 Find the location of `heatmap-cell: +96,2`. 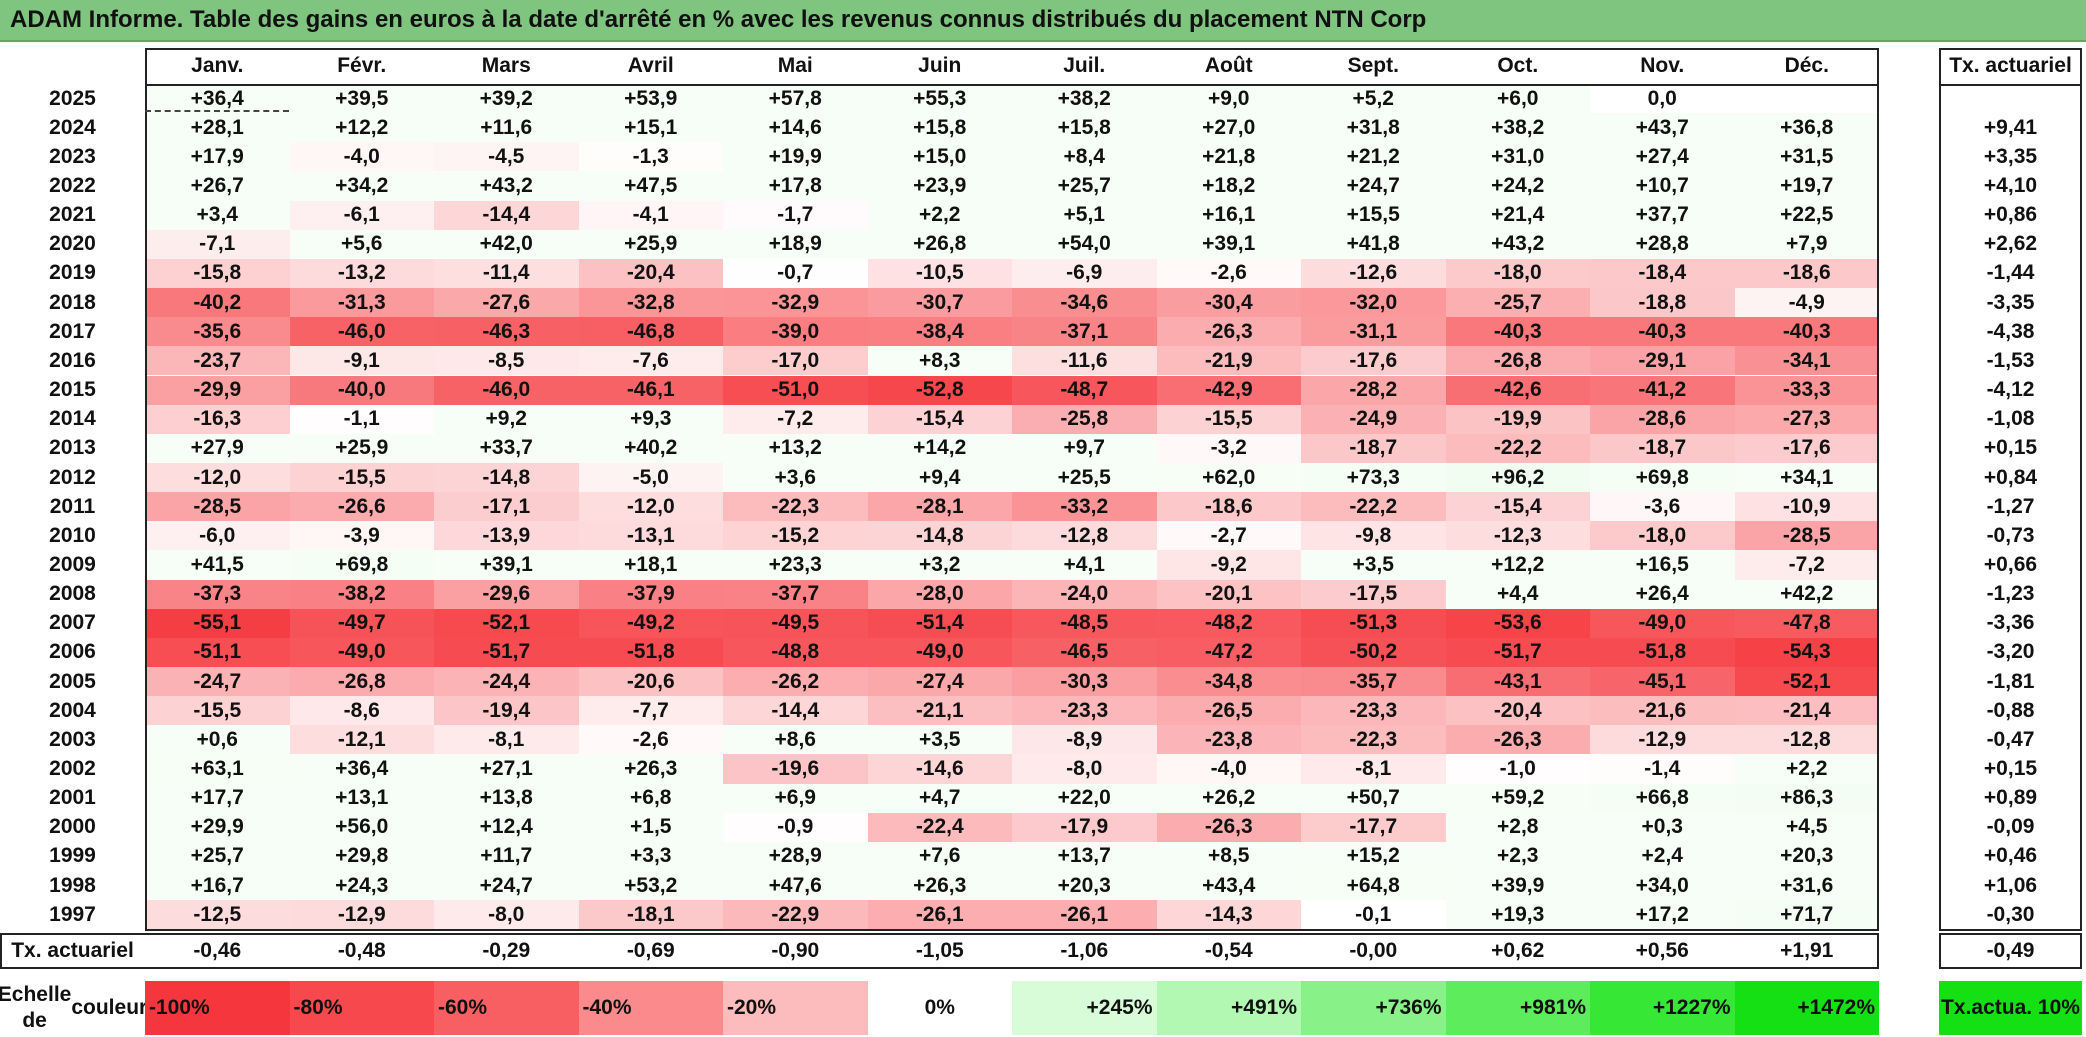

heatmap-cell: +96,2 is located at coordinates (1517, 477).